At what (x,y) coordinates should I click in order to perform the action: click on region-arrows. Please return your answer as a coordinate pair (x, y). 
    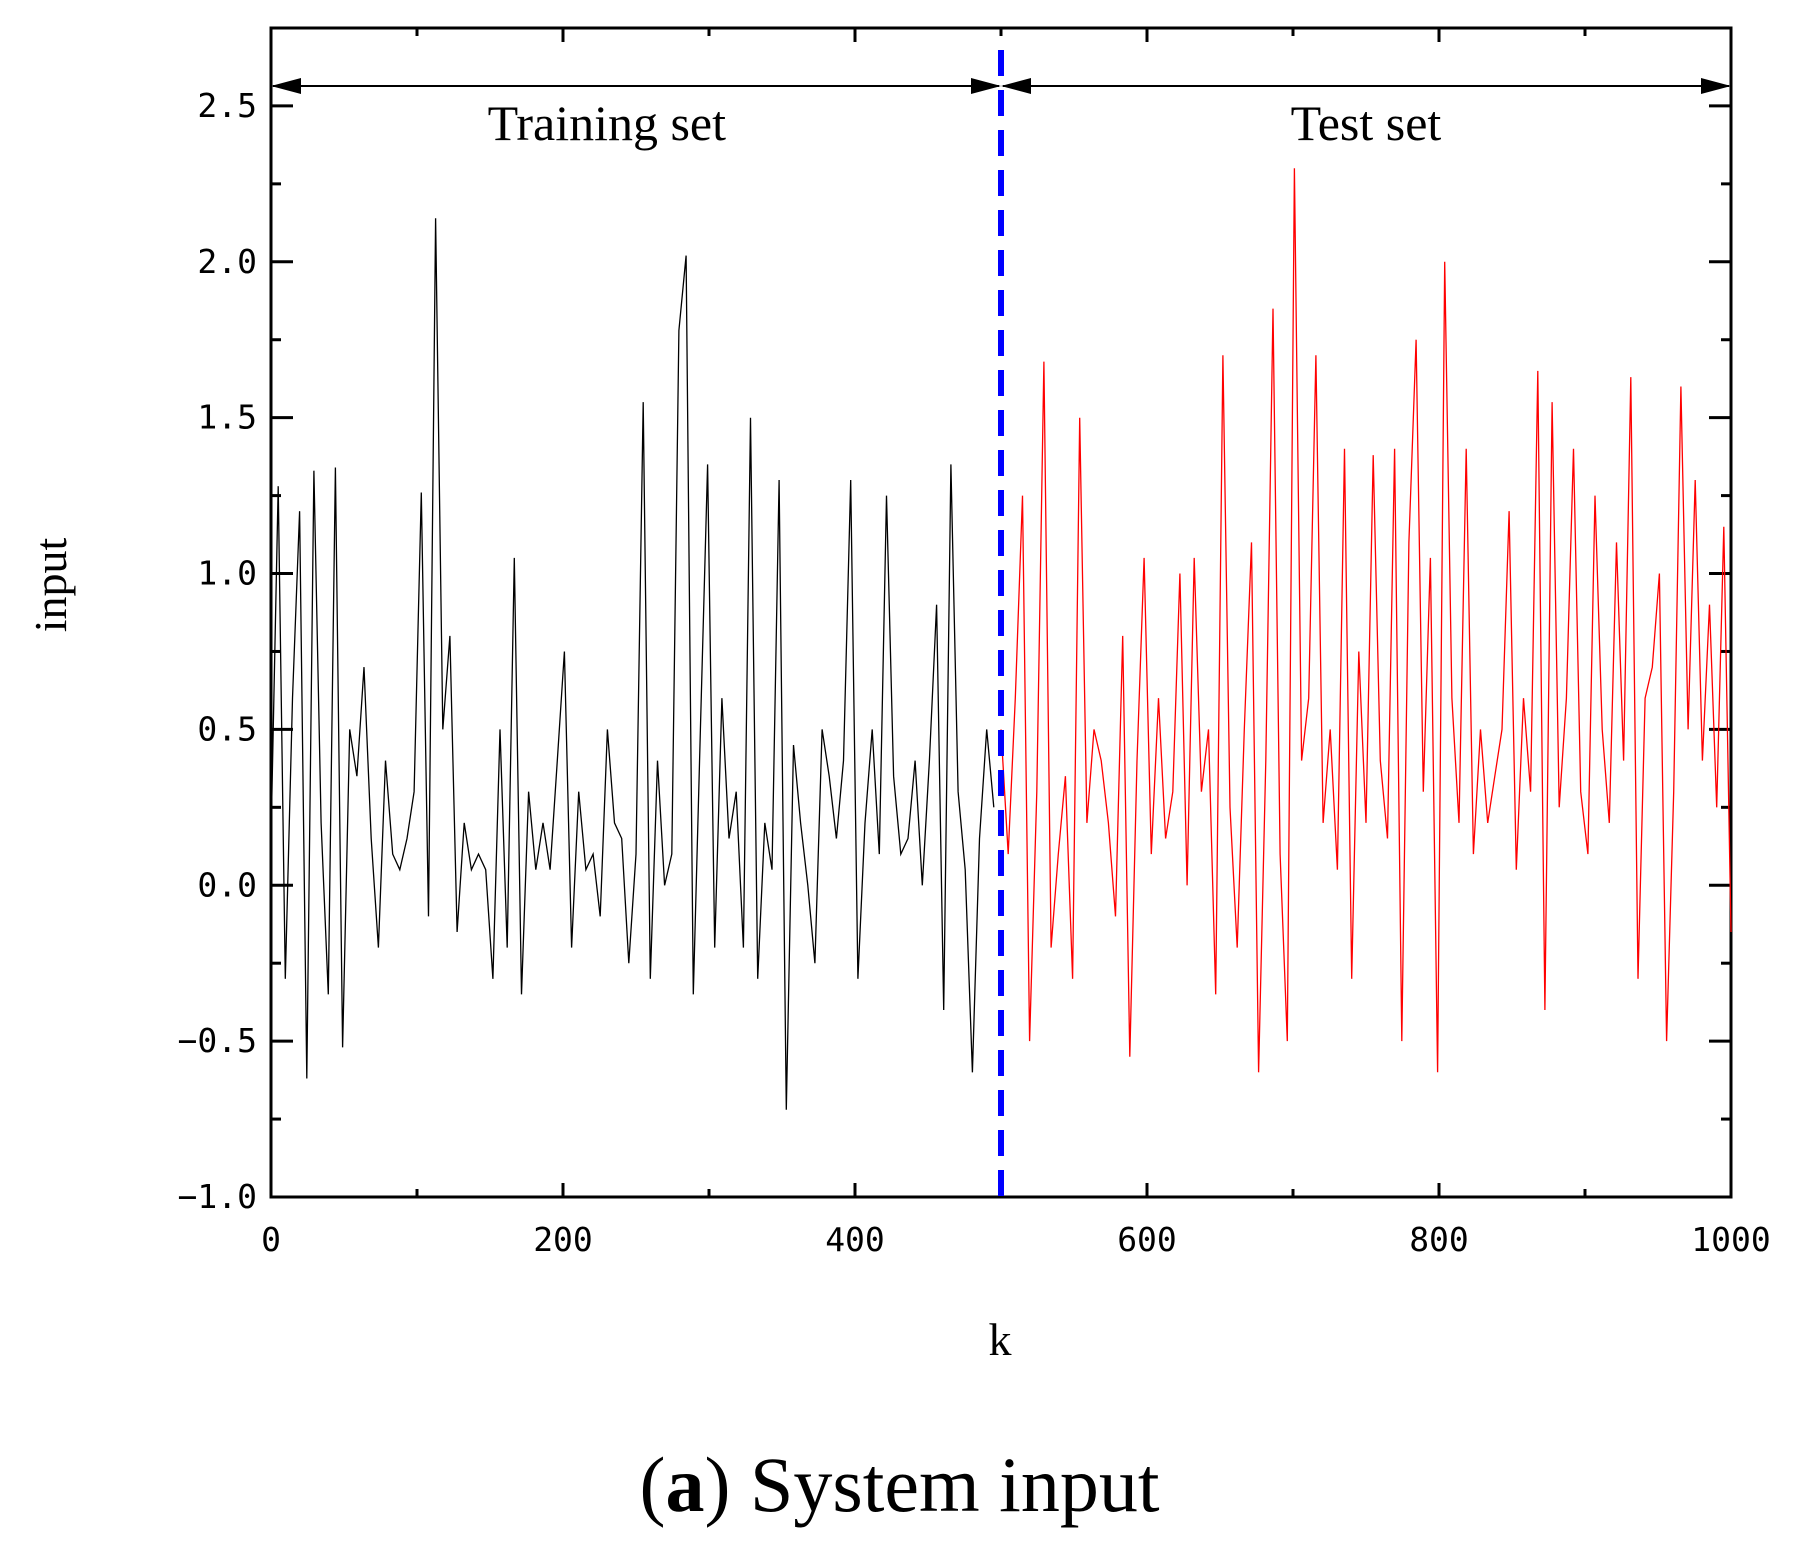
    Looking at the image, I should click on (1001, 86).